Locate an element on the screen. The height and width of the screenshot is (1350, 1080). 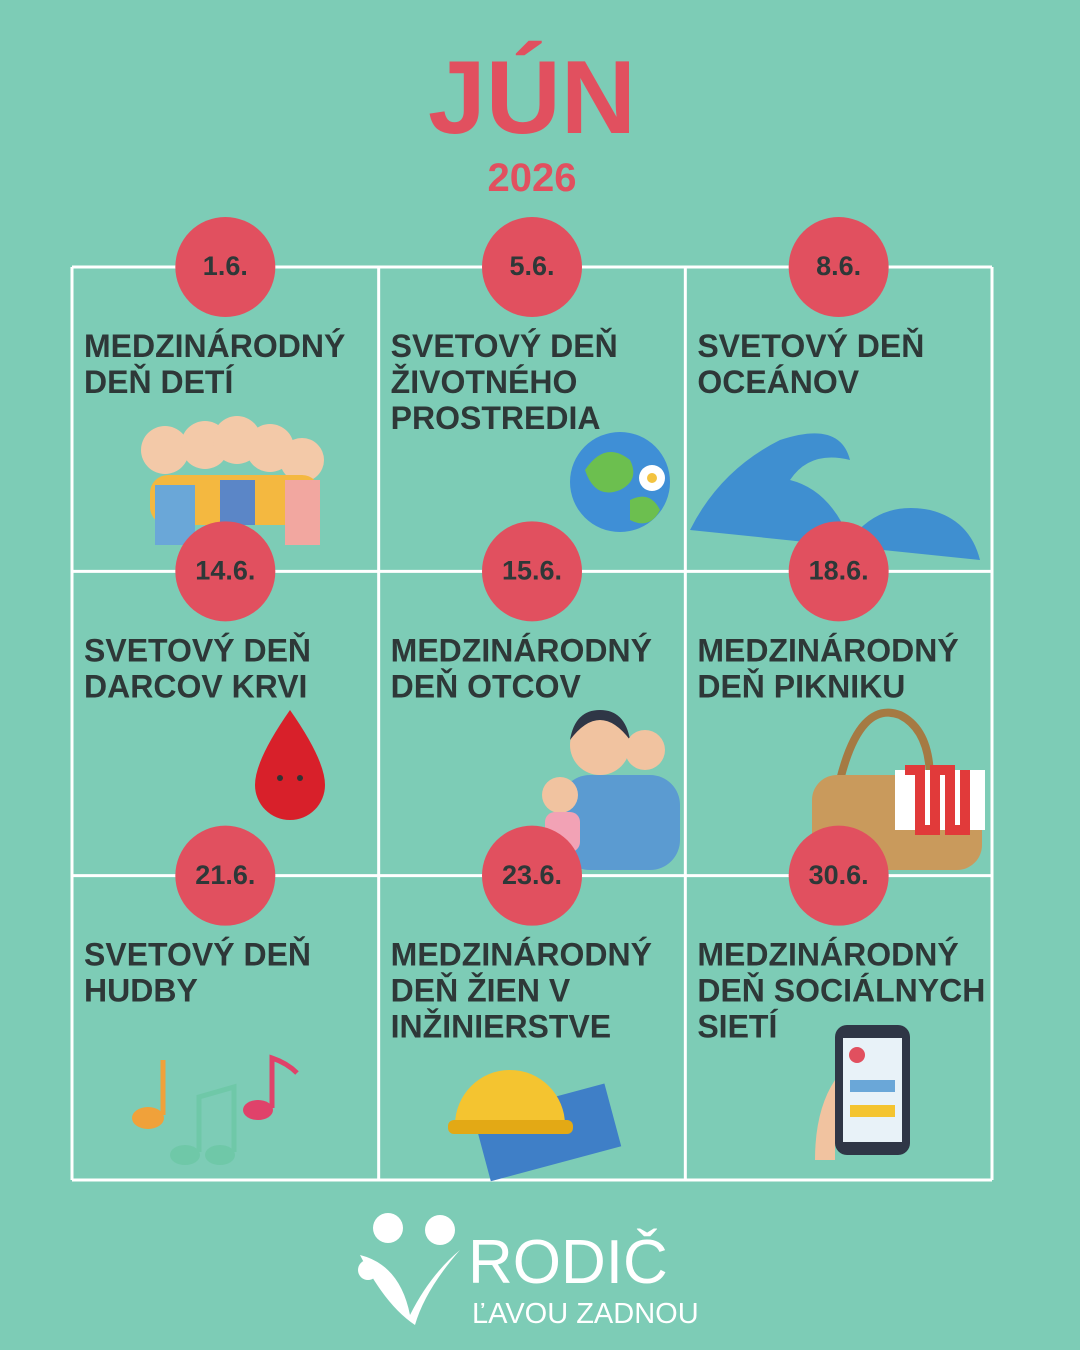
logo-tagline: ĽAVOU ZADNOU is located at coordinates (585, 1314).